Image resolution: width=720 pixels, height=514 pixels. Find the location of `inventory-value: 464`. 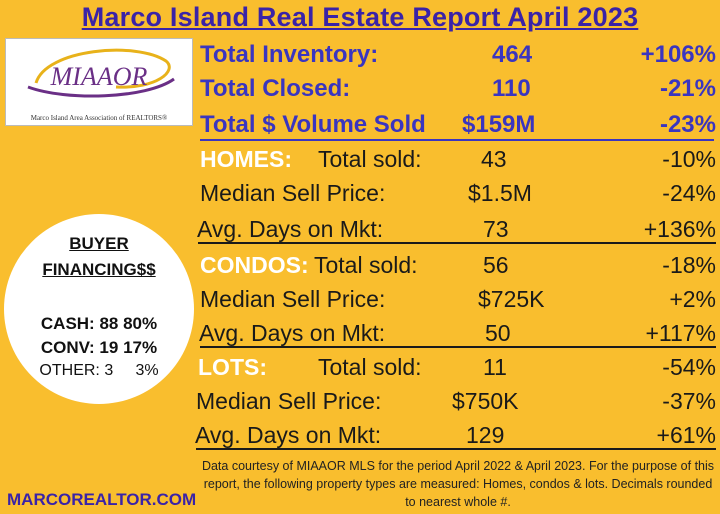

inventory-value: 464 is located at coordinates (512, 54).